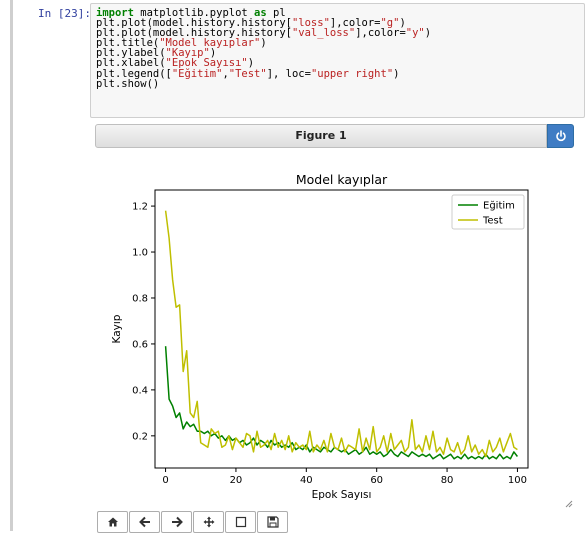 The width and height of the screenshot is (585, 533). What do you see at coordinates (206, 63) in the screenshot?
I see `string-literal: "Epok Sayısı"` at bounding box center [206, 63].